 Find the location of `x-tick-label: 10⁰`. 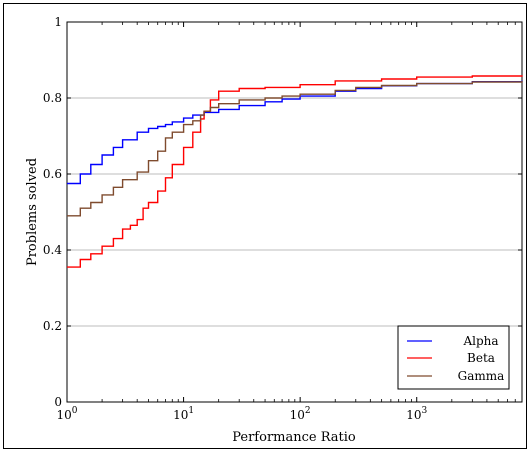

x-tick-label: 10⁰ is located at coordinates (66, 414).